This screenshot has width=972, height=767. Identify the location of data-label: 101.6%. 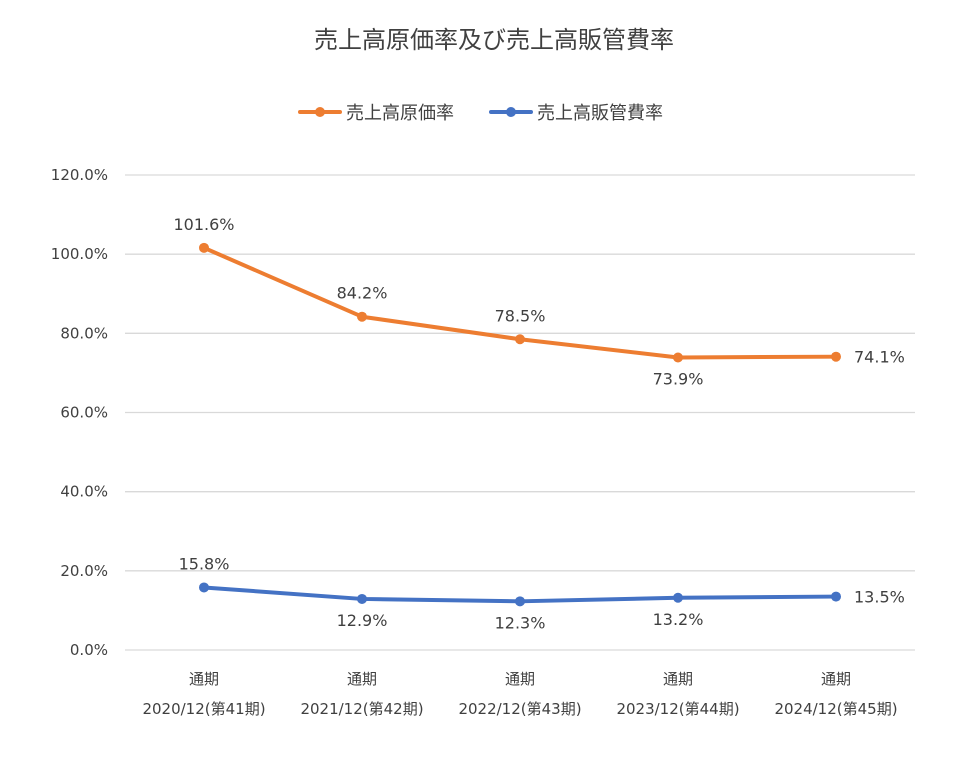
(203, 224).